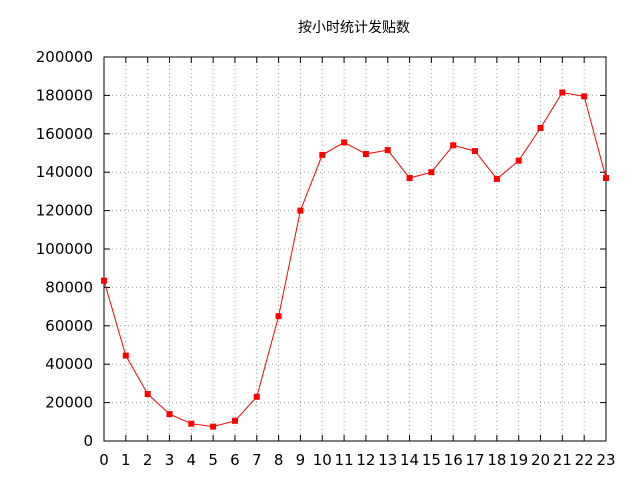 Image resolution: width=640 pixels, height=480 pixels. I want to click on x-tick-label: 4, so click(192, 460).